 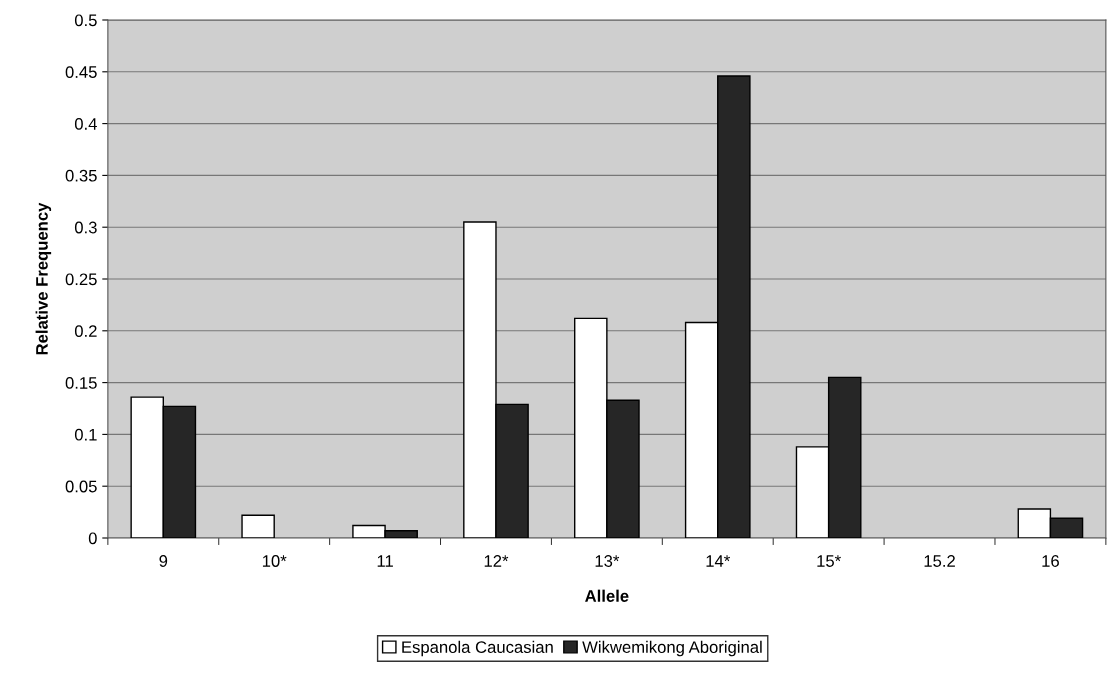 I want to click on x-tick-label: 12*, so click(x=496, y=561).